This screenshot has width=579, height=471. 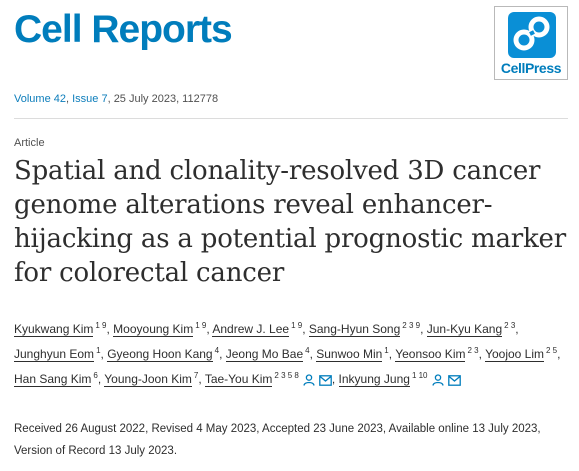 I want to click on issue-link: Issue 7, so click(x=90, y=99).